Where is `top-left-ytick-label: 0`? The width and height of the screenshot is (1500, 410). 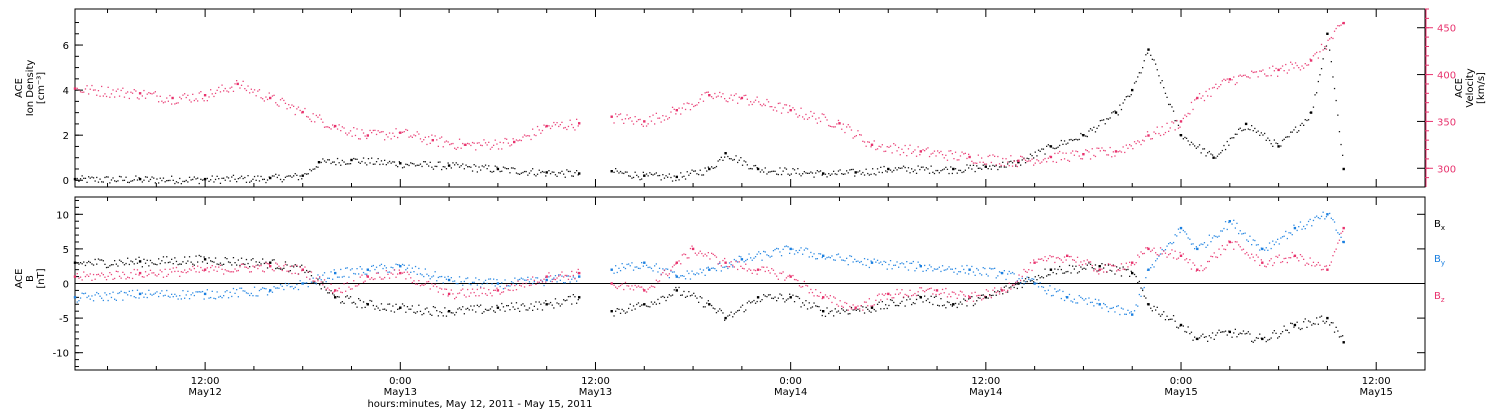
top-left-ytick-label: 0 is located at coordinates (66, 181).